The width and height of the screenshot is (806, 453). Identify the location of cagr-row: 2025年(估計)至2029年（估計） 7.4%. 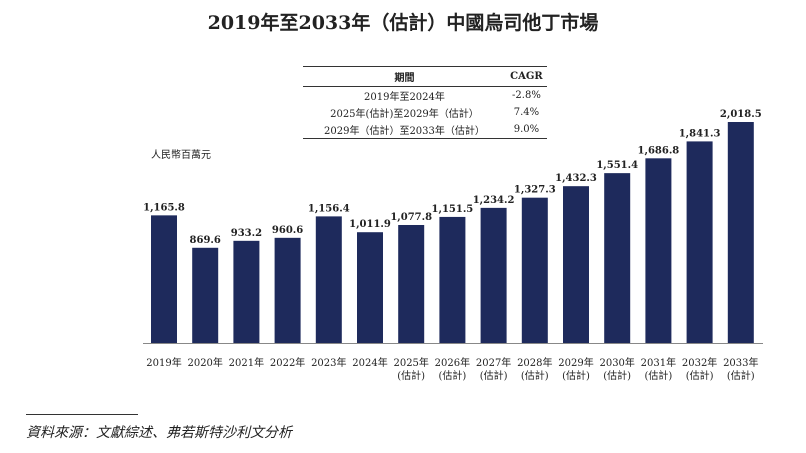
(425, 112).